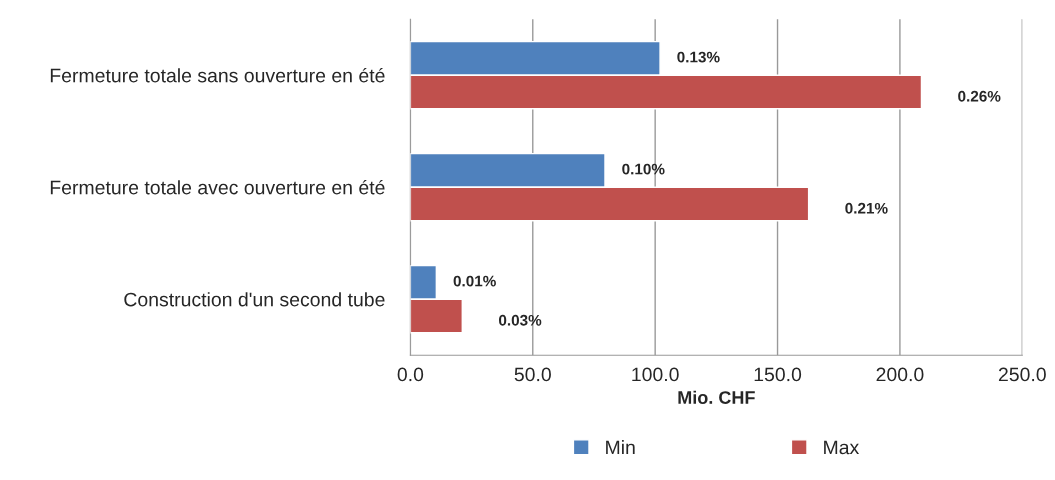  Describe the element at coordinates (900, 374) in the screenshot. I see `x-tick-label: 200.0` at that location.